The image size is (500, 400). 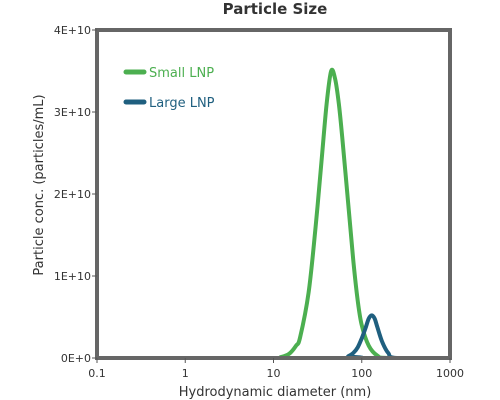 I want to click on y-tick-label: 4E+10, so click(x=72, y=30).